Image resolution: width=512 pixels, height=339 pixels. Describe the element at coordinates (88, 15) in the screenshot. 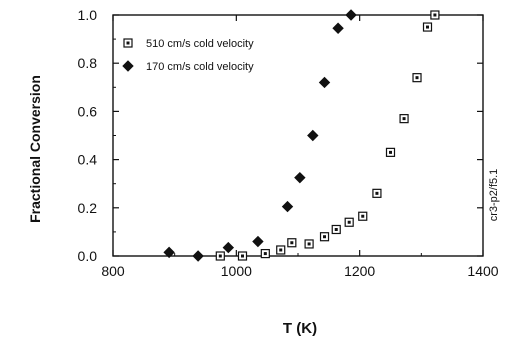

I see `y-tick-label: 1.0` at that location.